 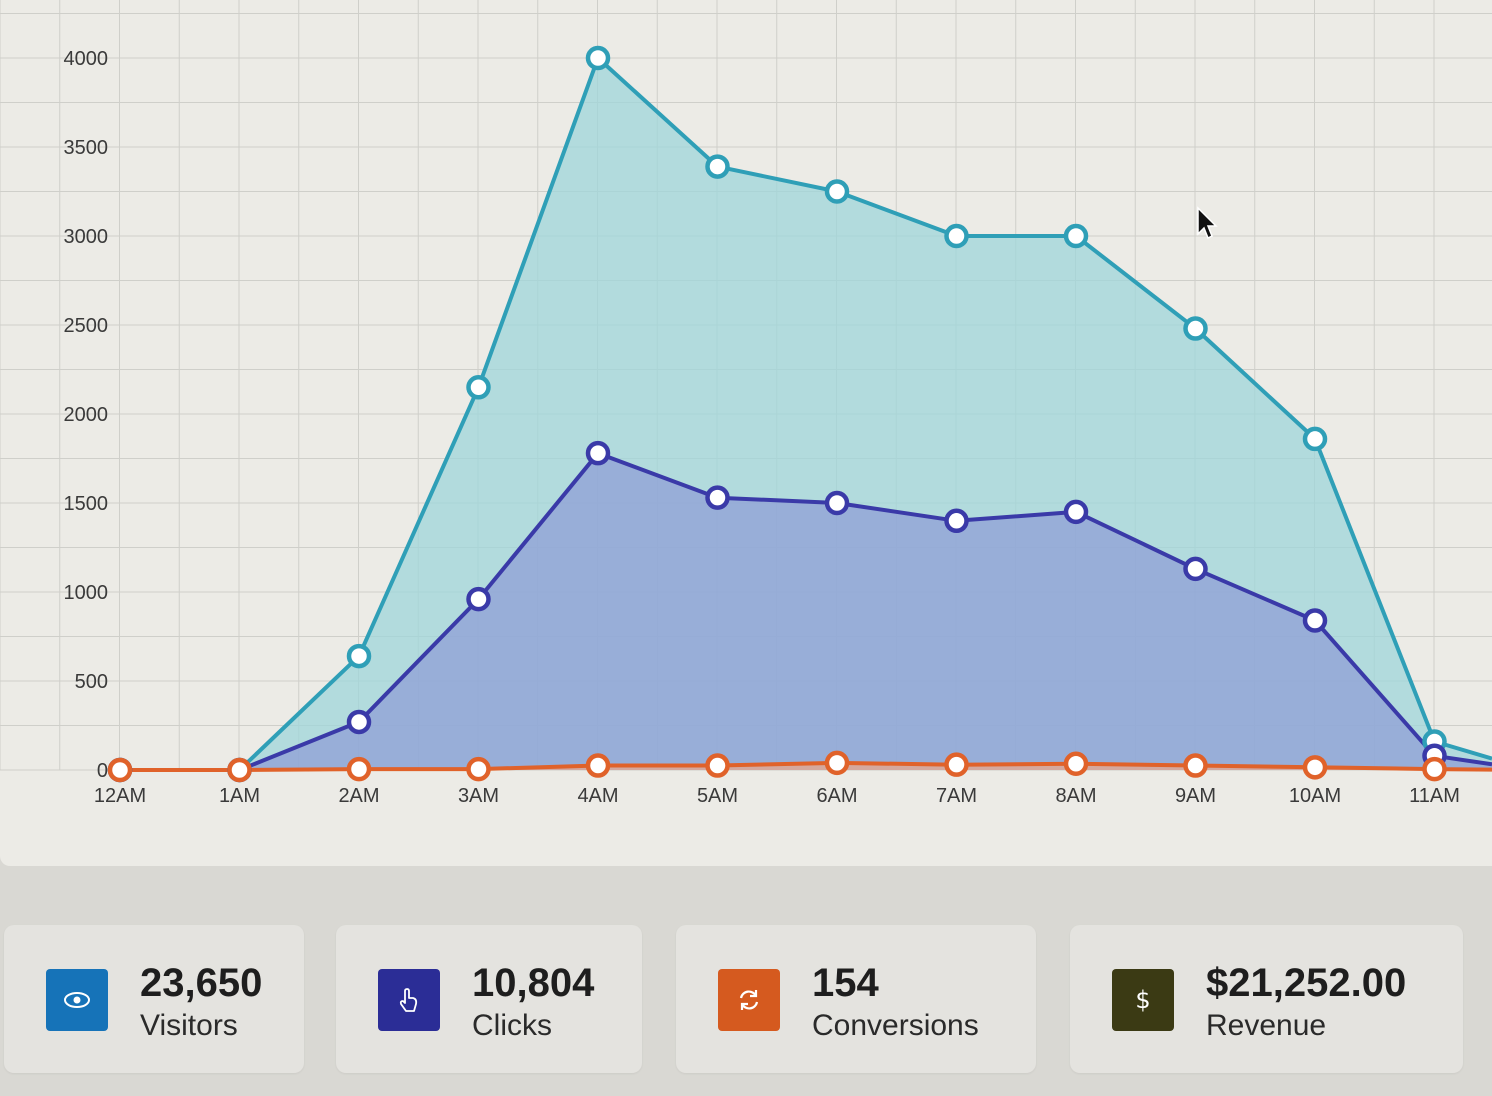 What do you see at coordinates (91, 682) in the screenshot?
I see `y-tick-label: 500` at bounding box center [91, 682].